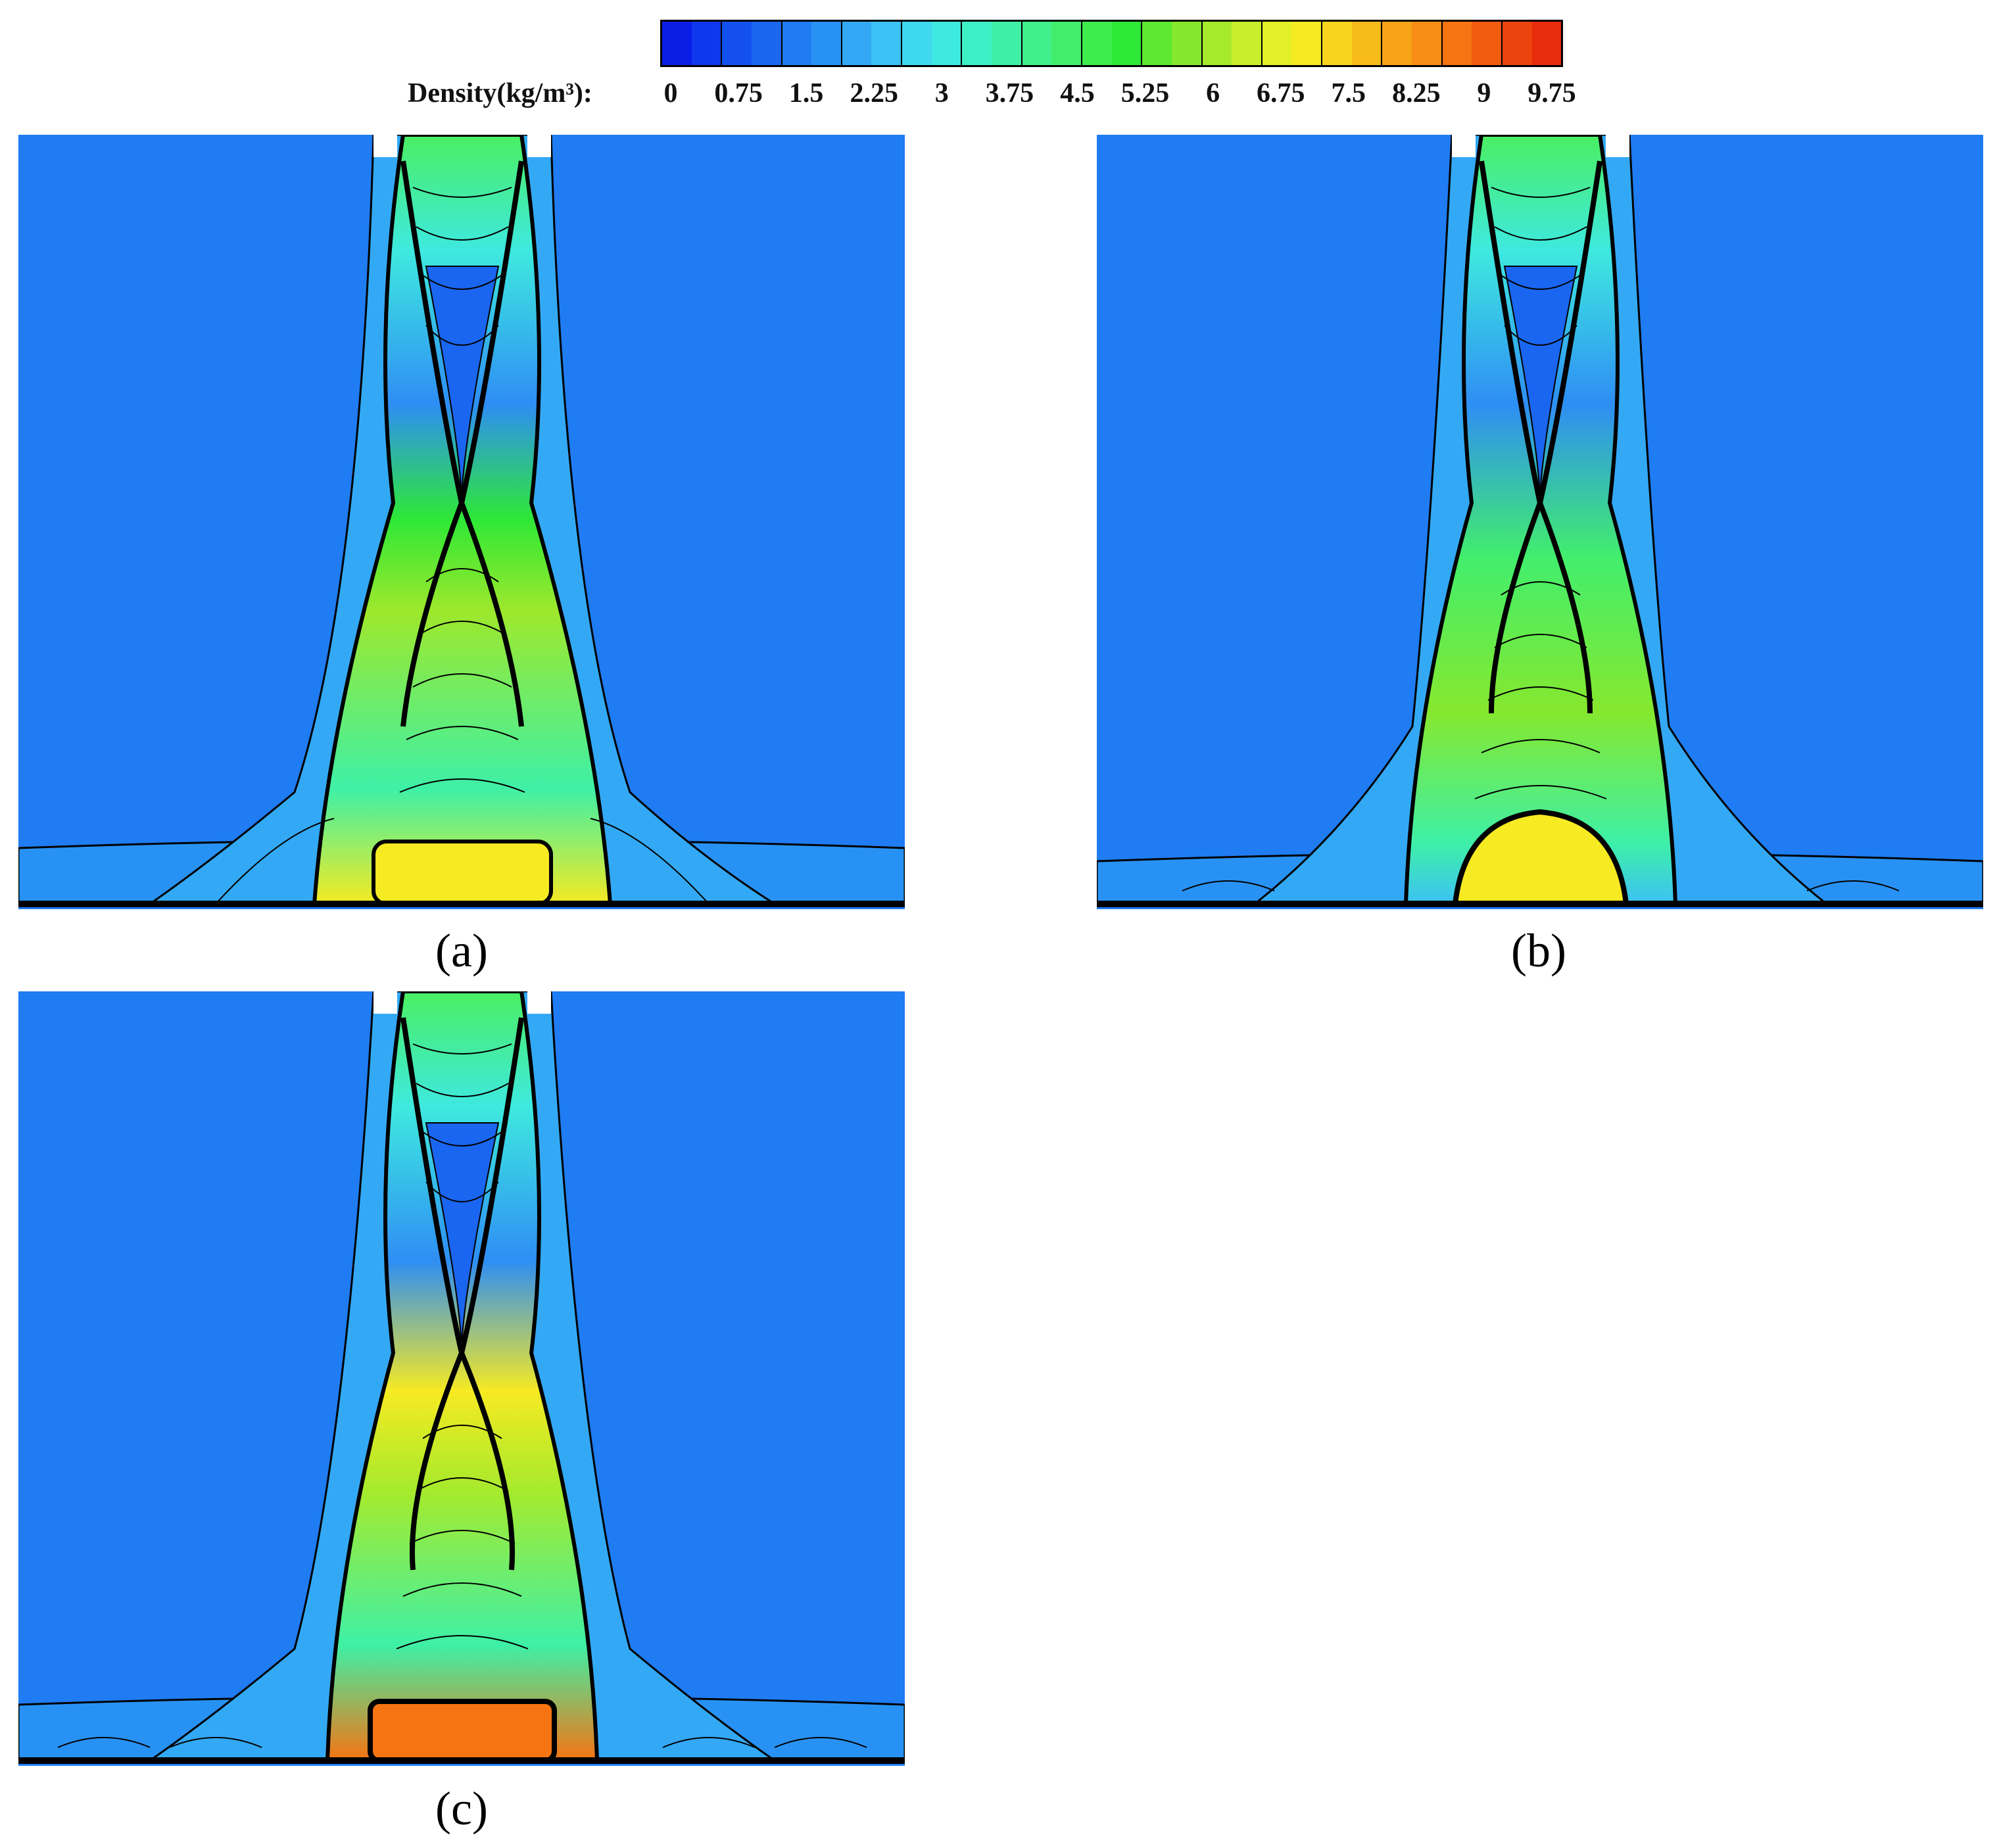 Image resolution: width=1997 pixels, height=1848 pixels. What do you see at coordinates (1077, 93) in the screenshot?
I see `colorbar-tick-label: 4.5` at bounding box center [1077, 93].